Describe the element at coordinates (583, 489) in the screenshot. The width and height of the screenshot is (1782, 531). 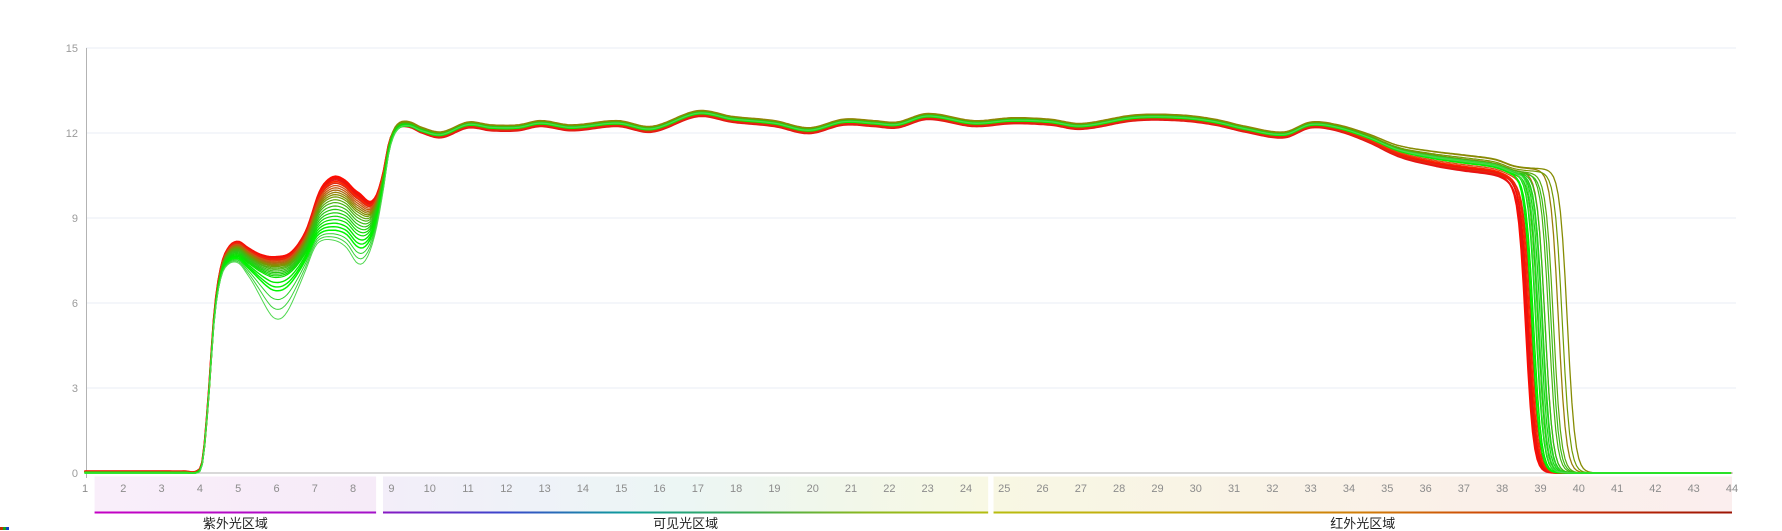
I see `x-tick-label: 14` at that location.